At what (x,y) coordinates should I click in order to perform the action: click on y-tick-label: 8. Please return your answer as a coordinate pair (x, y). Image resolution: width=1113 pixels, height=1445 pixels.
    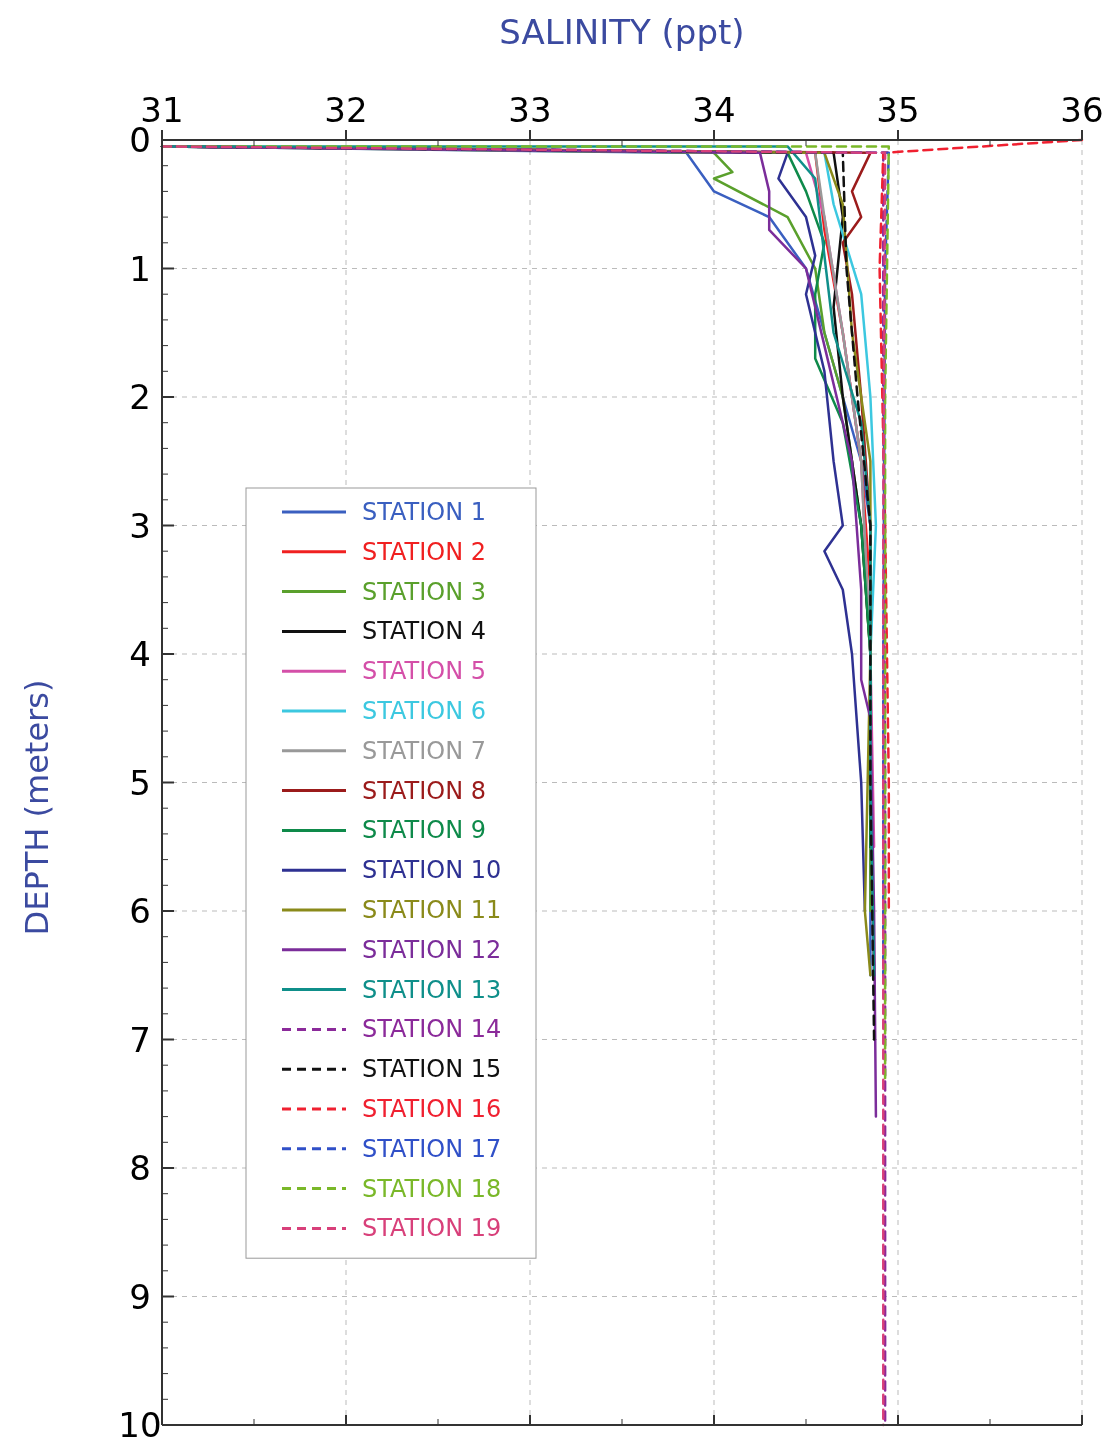
    Looking at the image, I should click on (140, 1168).